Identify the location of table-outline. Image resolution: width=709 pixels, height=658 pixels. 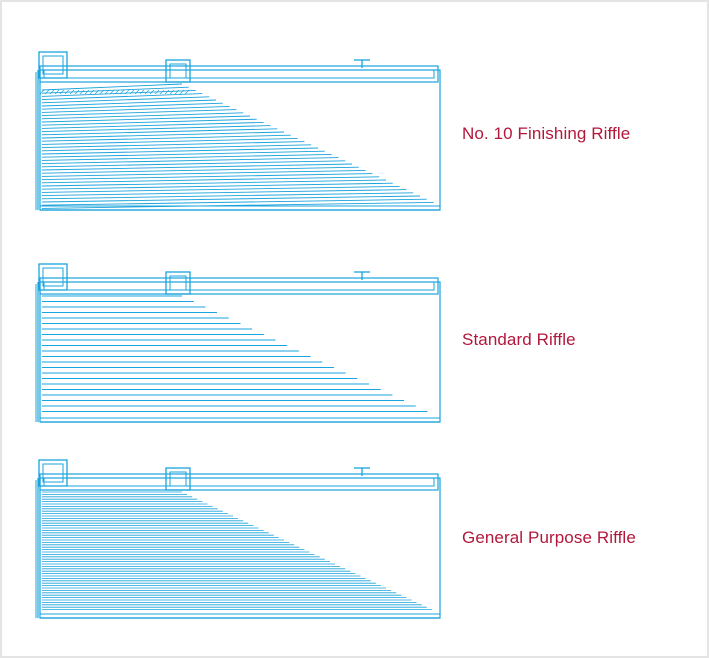
(240, 352).